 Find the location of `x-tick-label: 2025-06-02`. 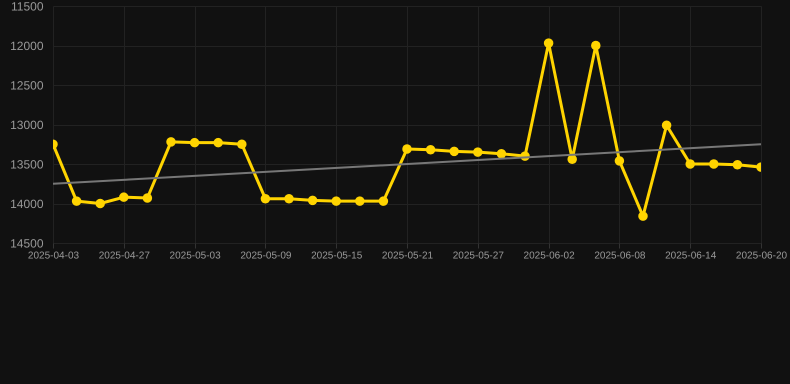

x-tick-label: 2025-06-02 is located at coordinates (550, 256).